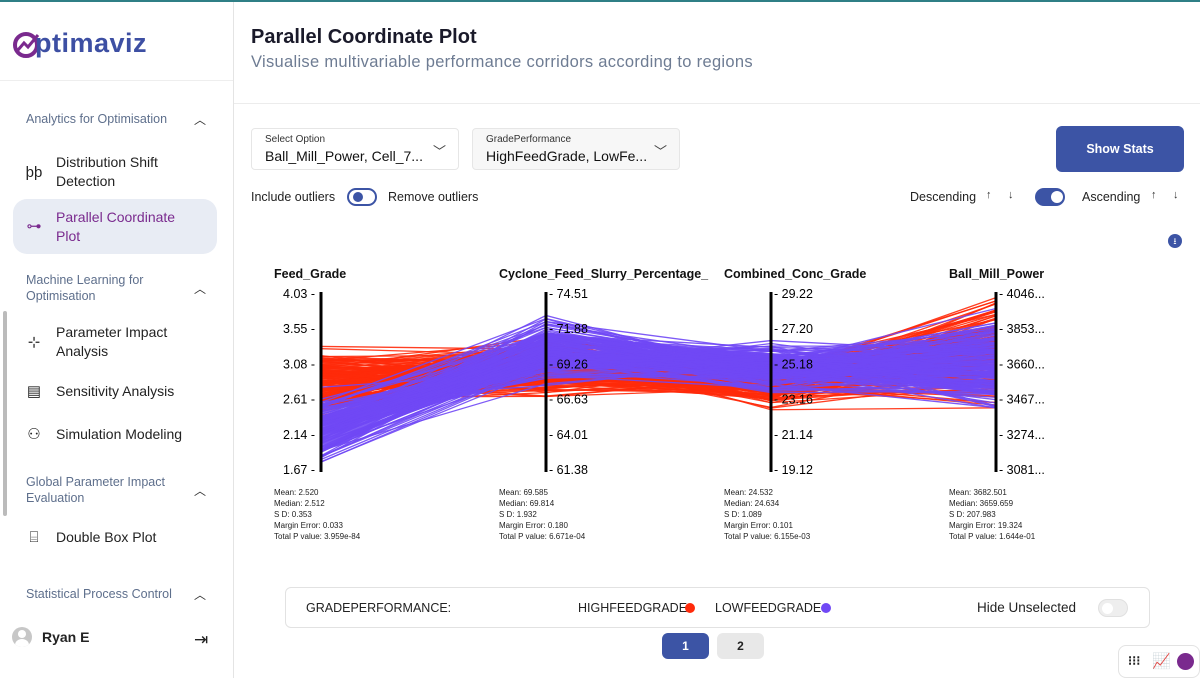 The image size is (1200, 678). Describe the element at coordinates (296, 492) in the screenshot. I see `stat-mean: Mean: 2.520` at that location.